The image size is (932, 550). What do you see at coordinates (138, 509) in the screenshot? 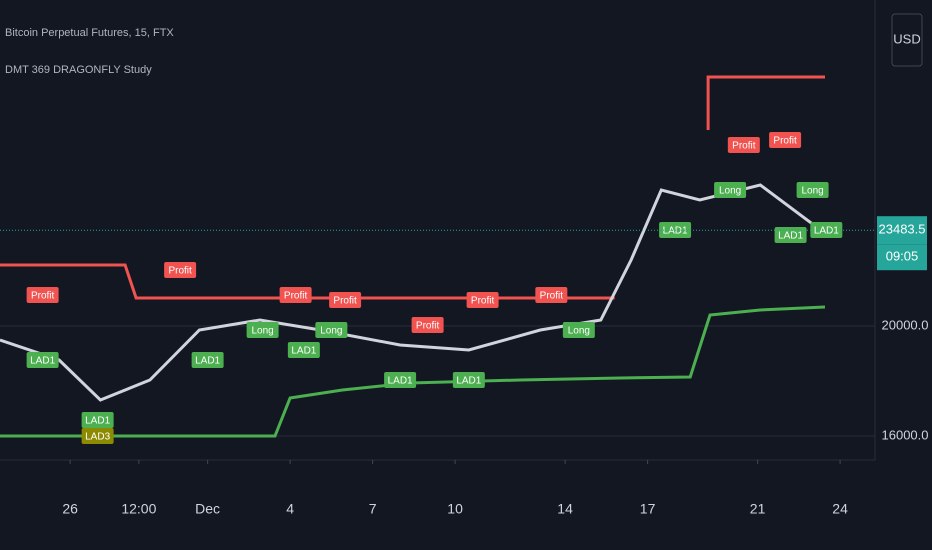
I see `x-tick-label: 12:00` at bounding box center [138, 509].